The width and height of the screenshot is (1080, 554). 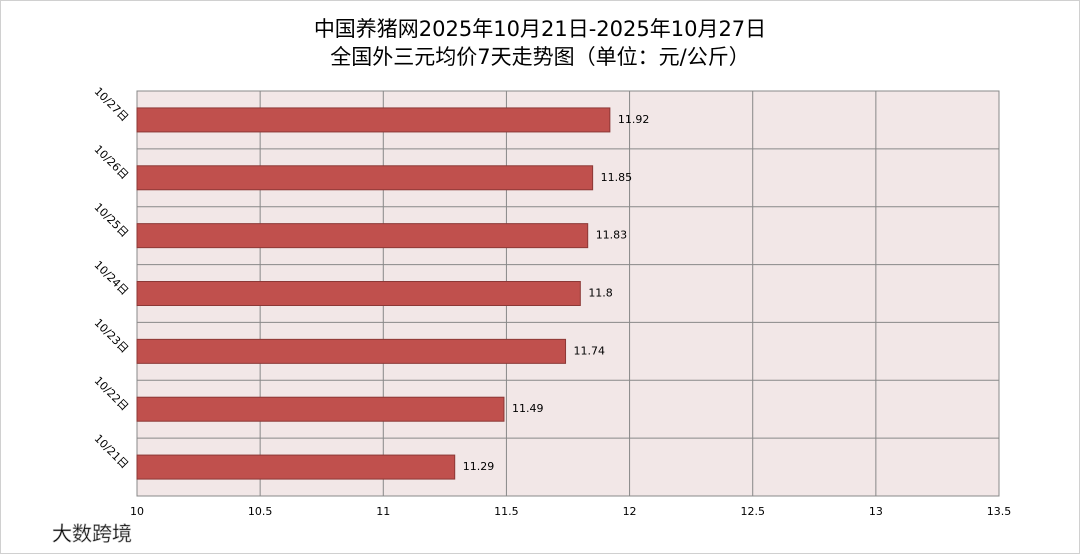 What do you see at coordinates (260, 511) in the screenshot?
I see `x-tick-label: 10.5` at bounding box center [260, 511].